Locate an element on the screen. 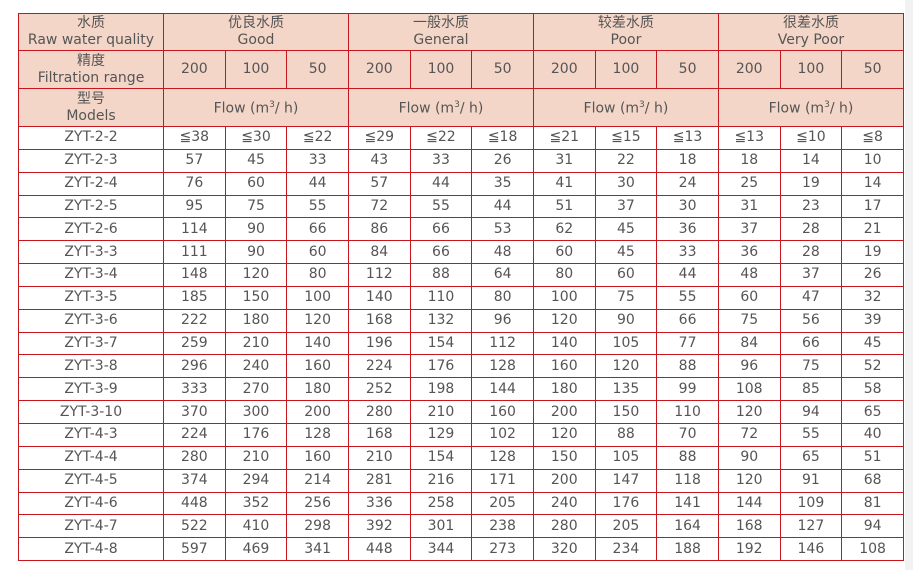 The height and width of the screenshot is (570, 913). flow-cell: 198 is located at coordinates (441, 389).